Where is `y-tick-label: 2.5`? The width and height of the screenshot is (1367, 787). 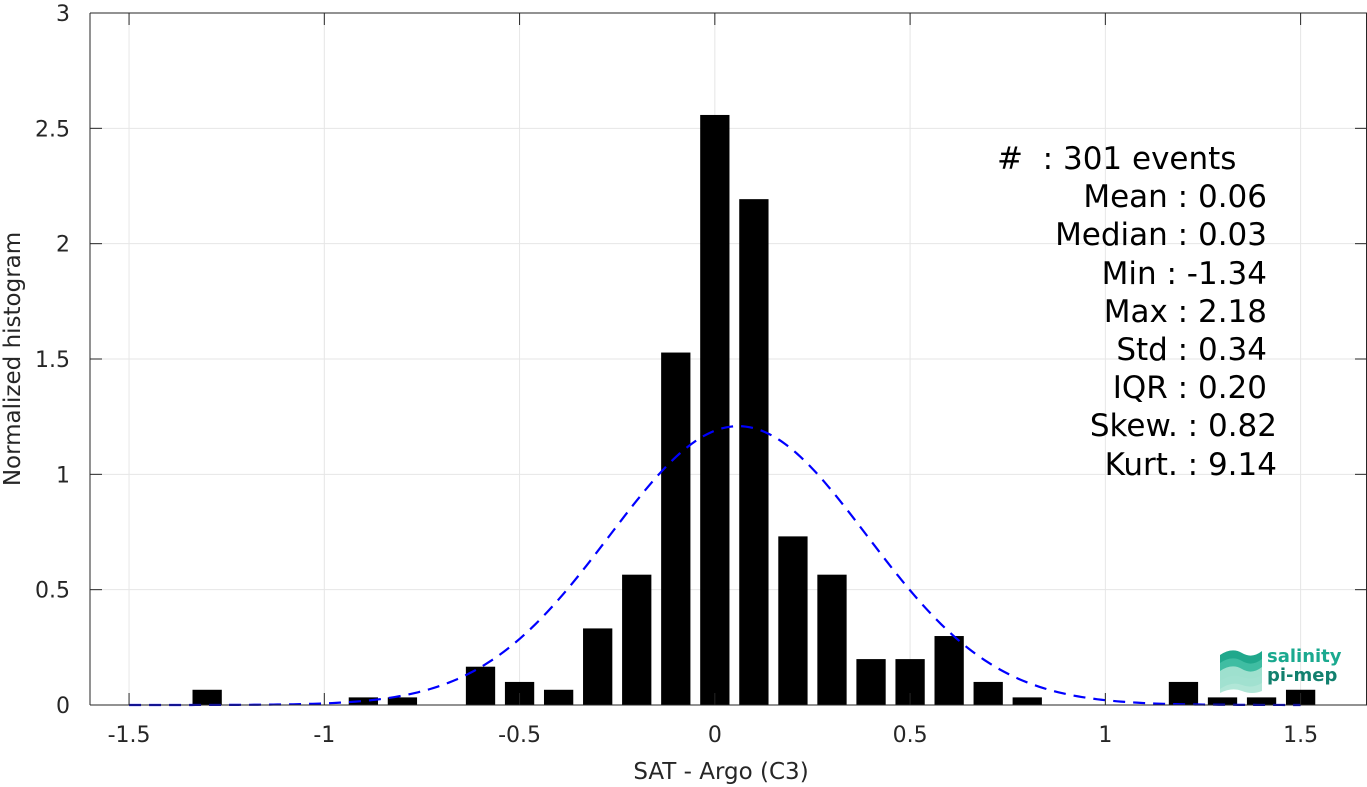
y-tick-label: 2.5 is located at coordinates (52, 129).